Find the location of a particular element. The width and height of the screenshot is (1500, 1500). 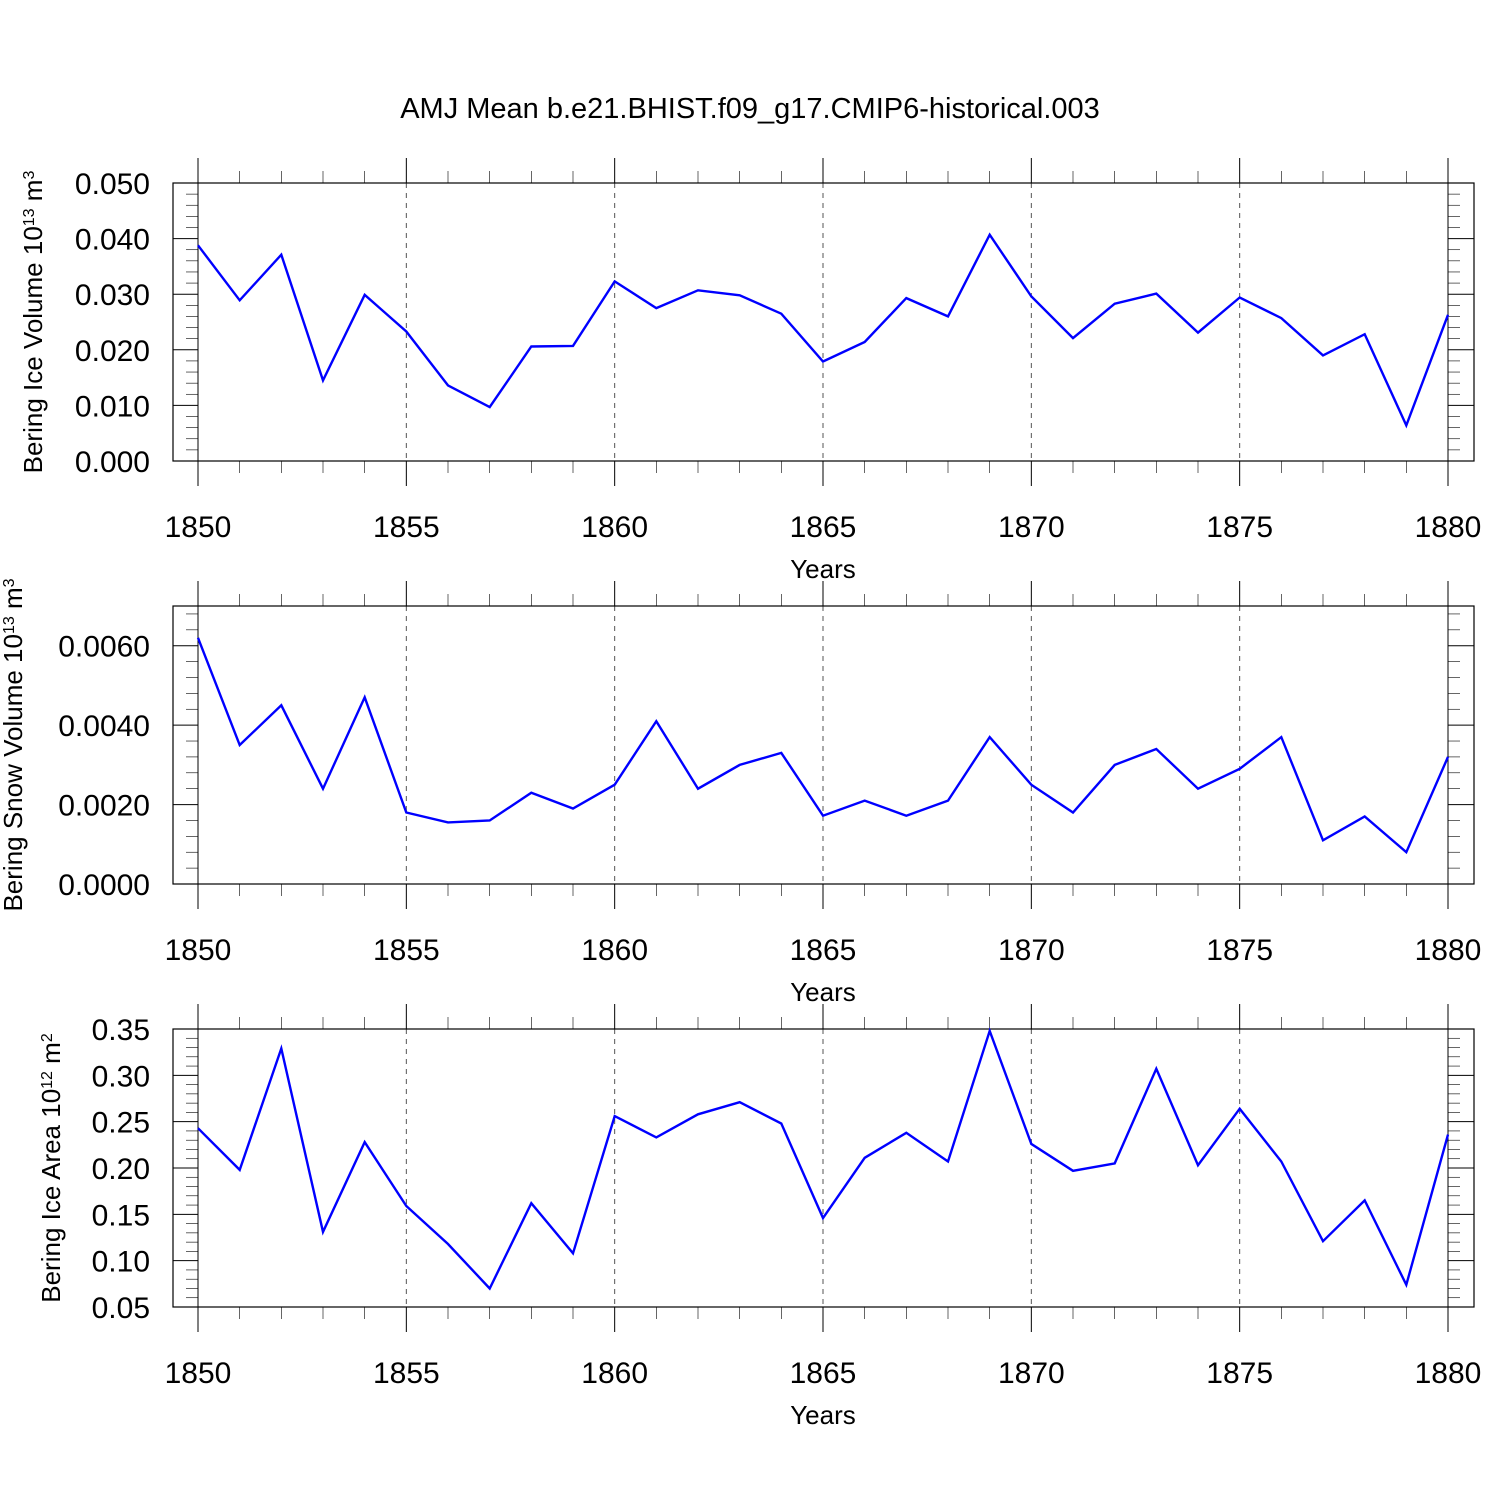

y-axis-title-main: Bering Ice Area 10 is located at coordinates (51, 1196).